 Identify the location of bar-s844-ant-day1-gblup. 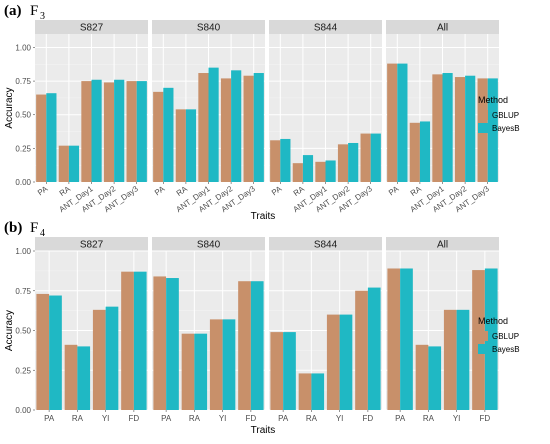
(320, 171).